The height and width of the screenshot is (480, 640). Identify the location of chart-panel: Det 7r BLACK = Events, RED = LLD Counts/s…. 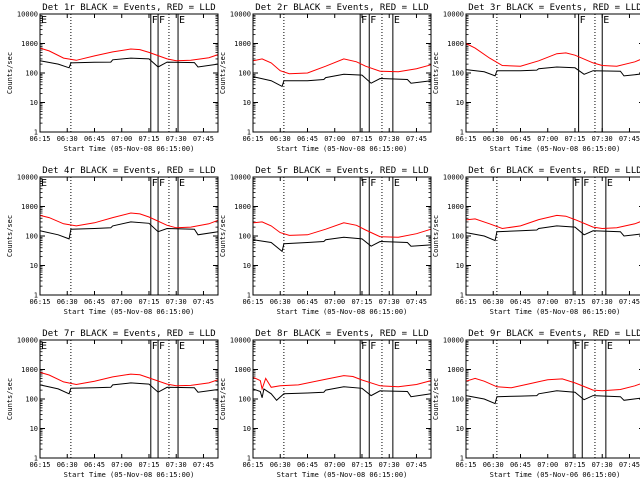
(112, 404).